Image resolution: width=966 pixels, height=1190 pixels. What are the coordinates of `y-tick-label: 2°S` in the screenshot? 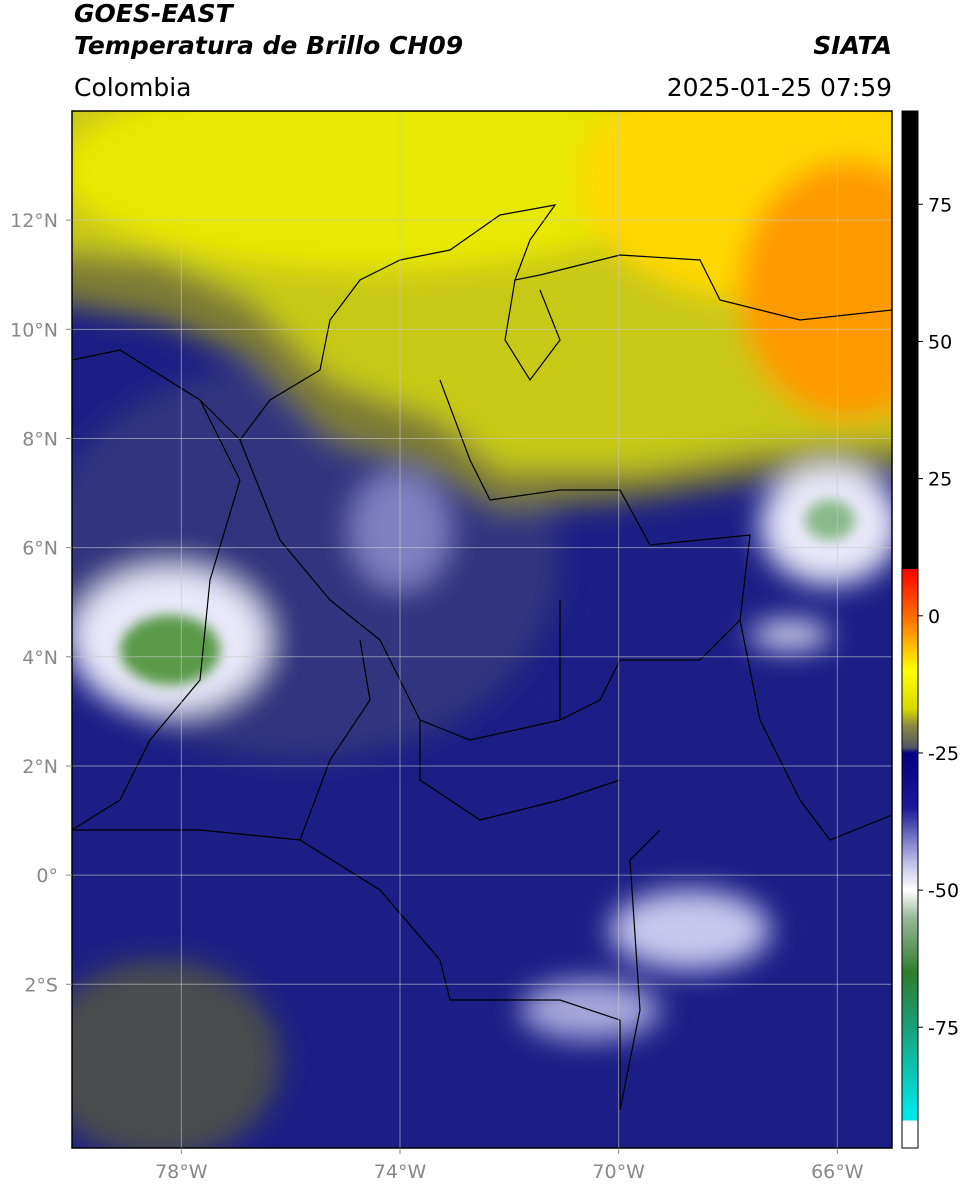 It's located at (41, 985).